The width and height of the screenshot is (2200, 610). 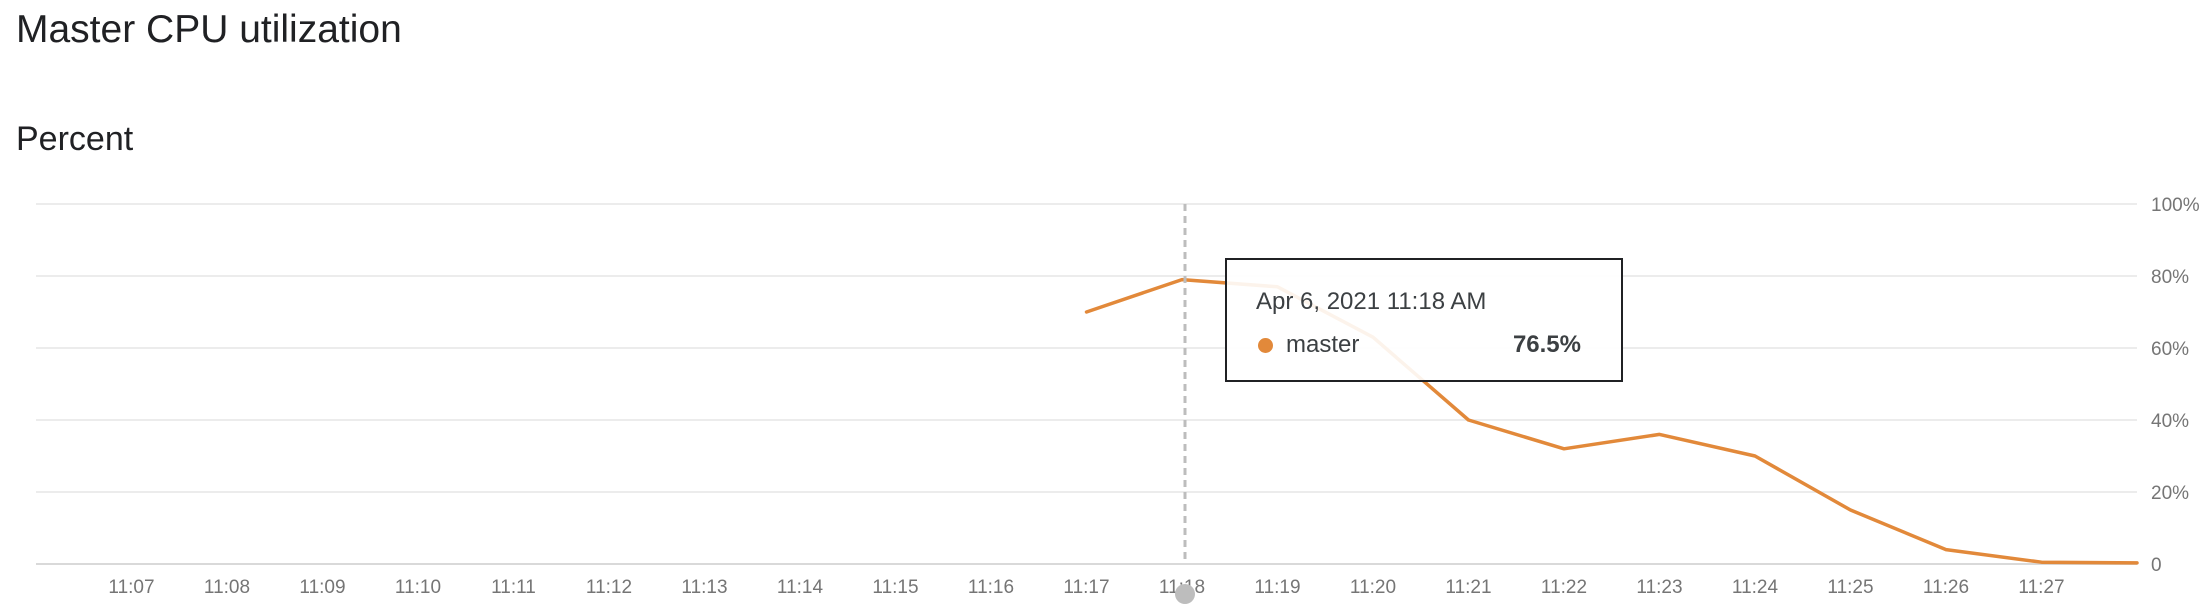 I want to click on page-title: Master CPU utilization, so click(x=209, y=29).